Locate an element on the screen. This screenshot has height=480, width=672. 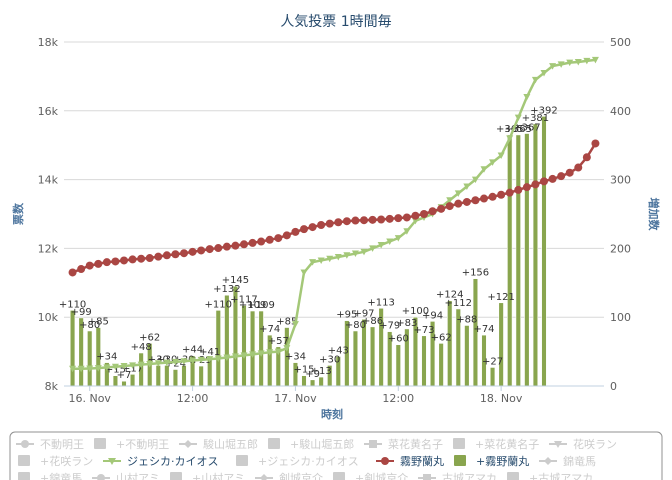
legend-item: +不動明王 is located at coordinates (131, 444).